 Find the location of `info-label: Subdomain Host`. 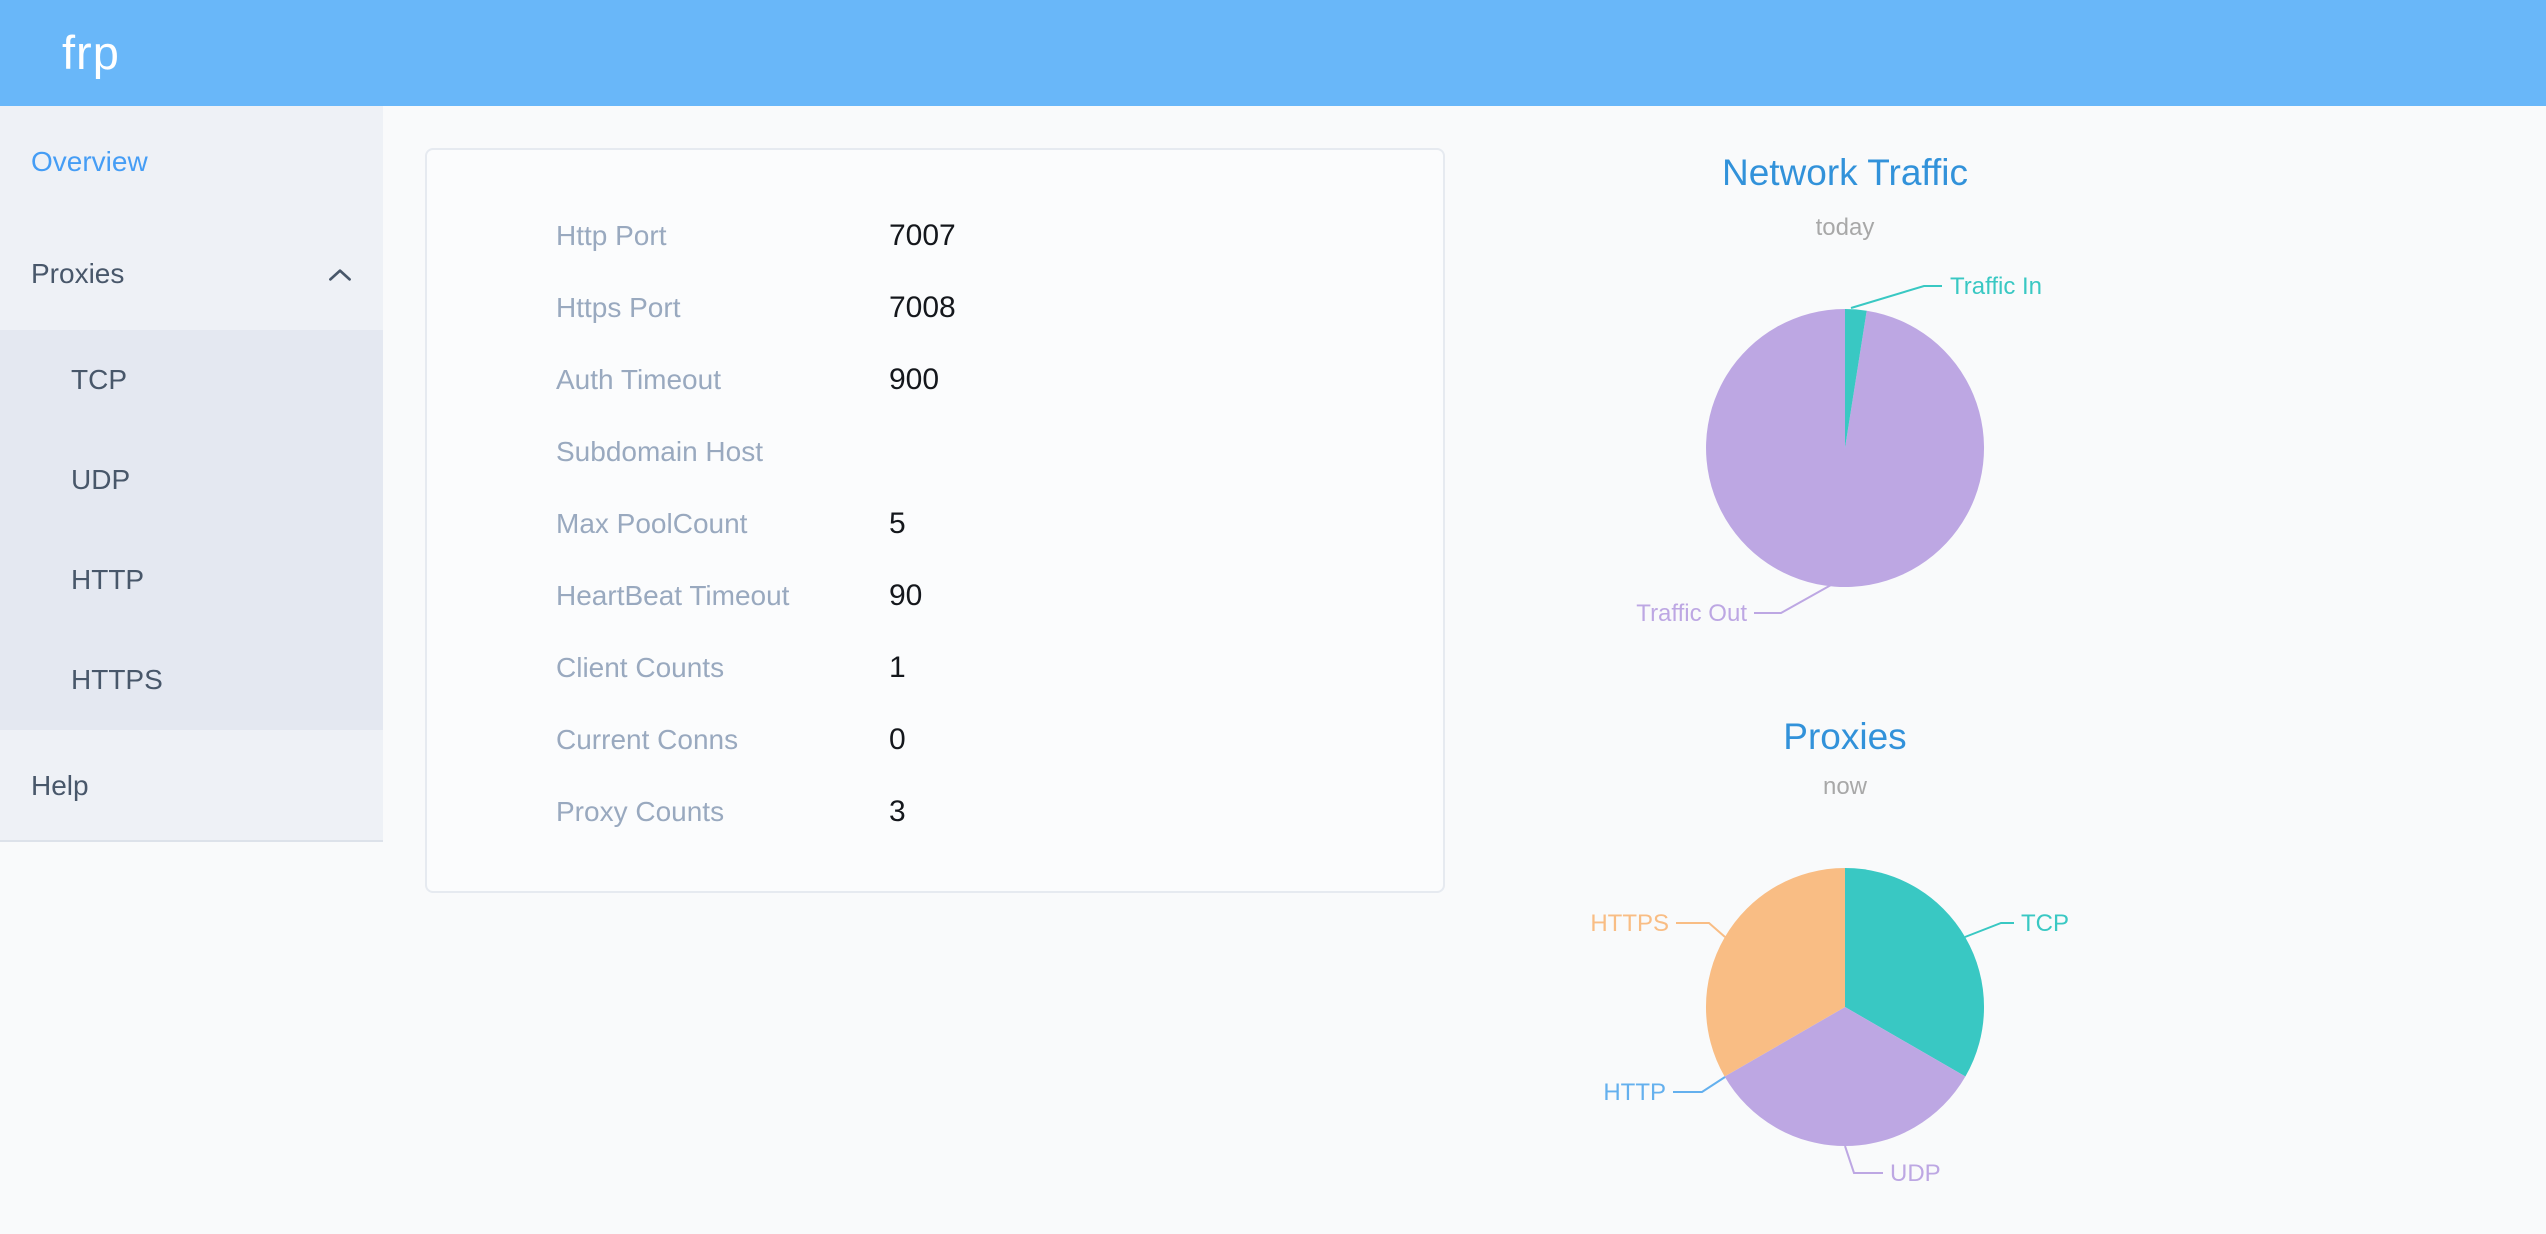

info-label: Subdomain Host is located at coordinates (660, 451).